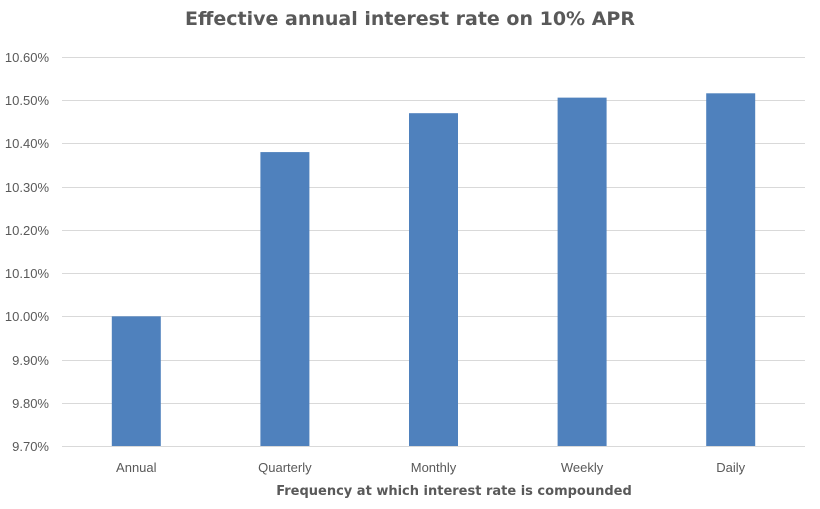 Image resolution: width=820 pixels, height=509 pixels. Describe the element at coordinates (27, 100) in the screenshot. I see `y-tick-label: 10.50%` at that location.